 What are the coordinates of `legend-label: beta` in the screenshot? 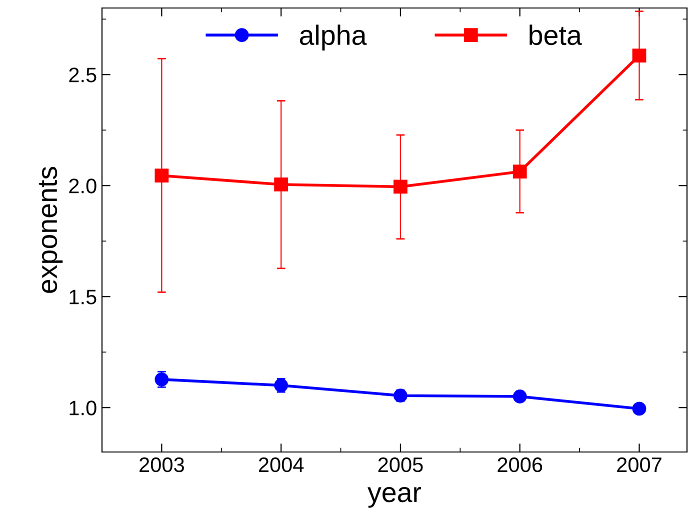 It's located at (556, 35).